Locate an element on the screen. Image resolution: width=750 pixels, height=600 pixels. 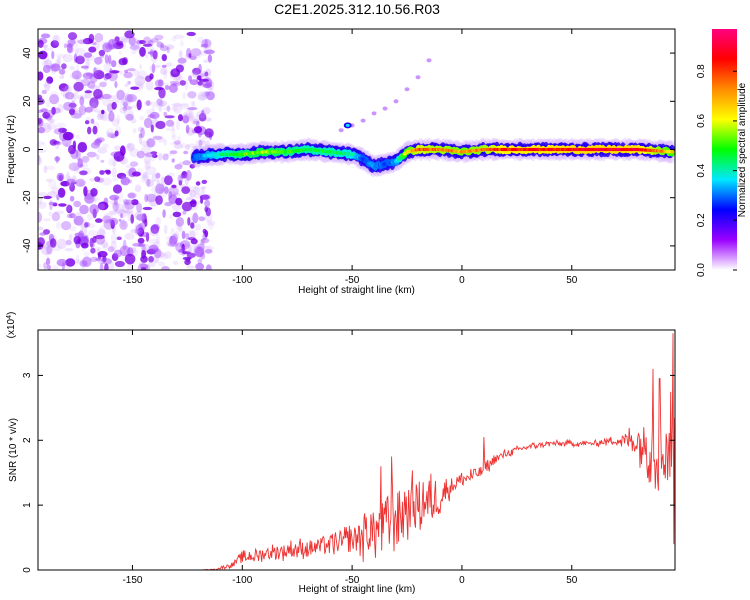
y-tick-label: -20 is located at coordinates (27, 197).